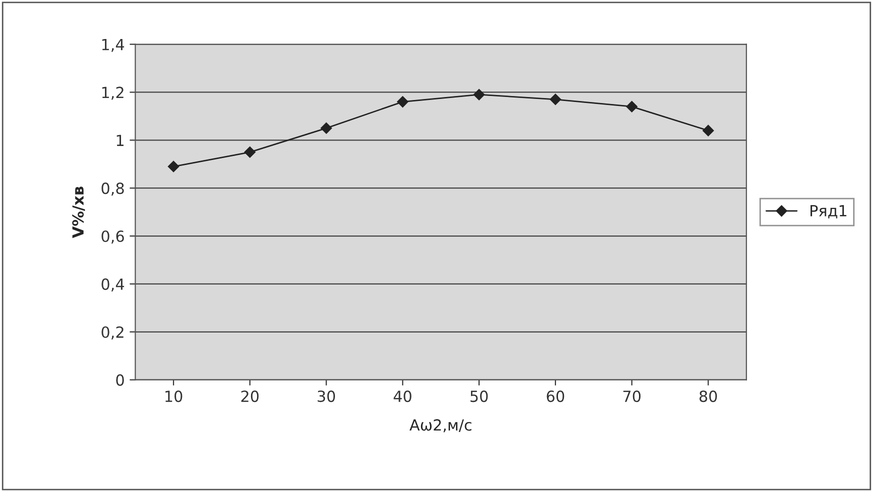  I want to click on y-axis-title: V%/хв, so click(78, 212).